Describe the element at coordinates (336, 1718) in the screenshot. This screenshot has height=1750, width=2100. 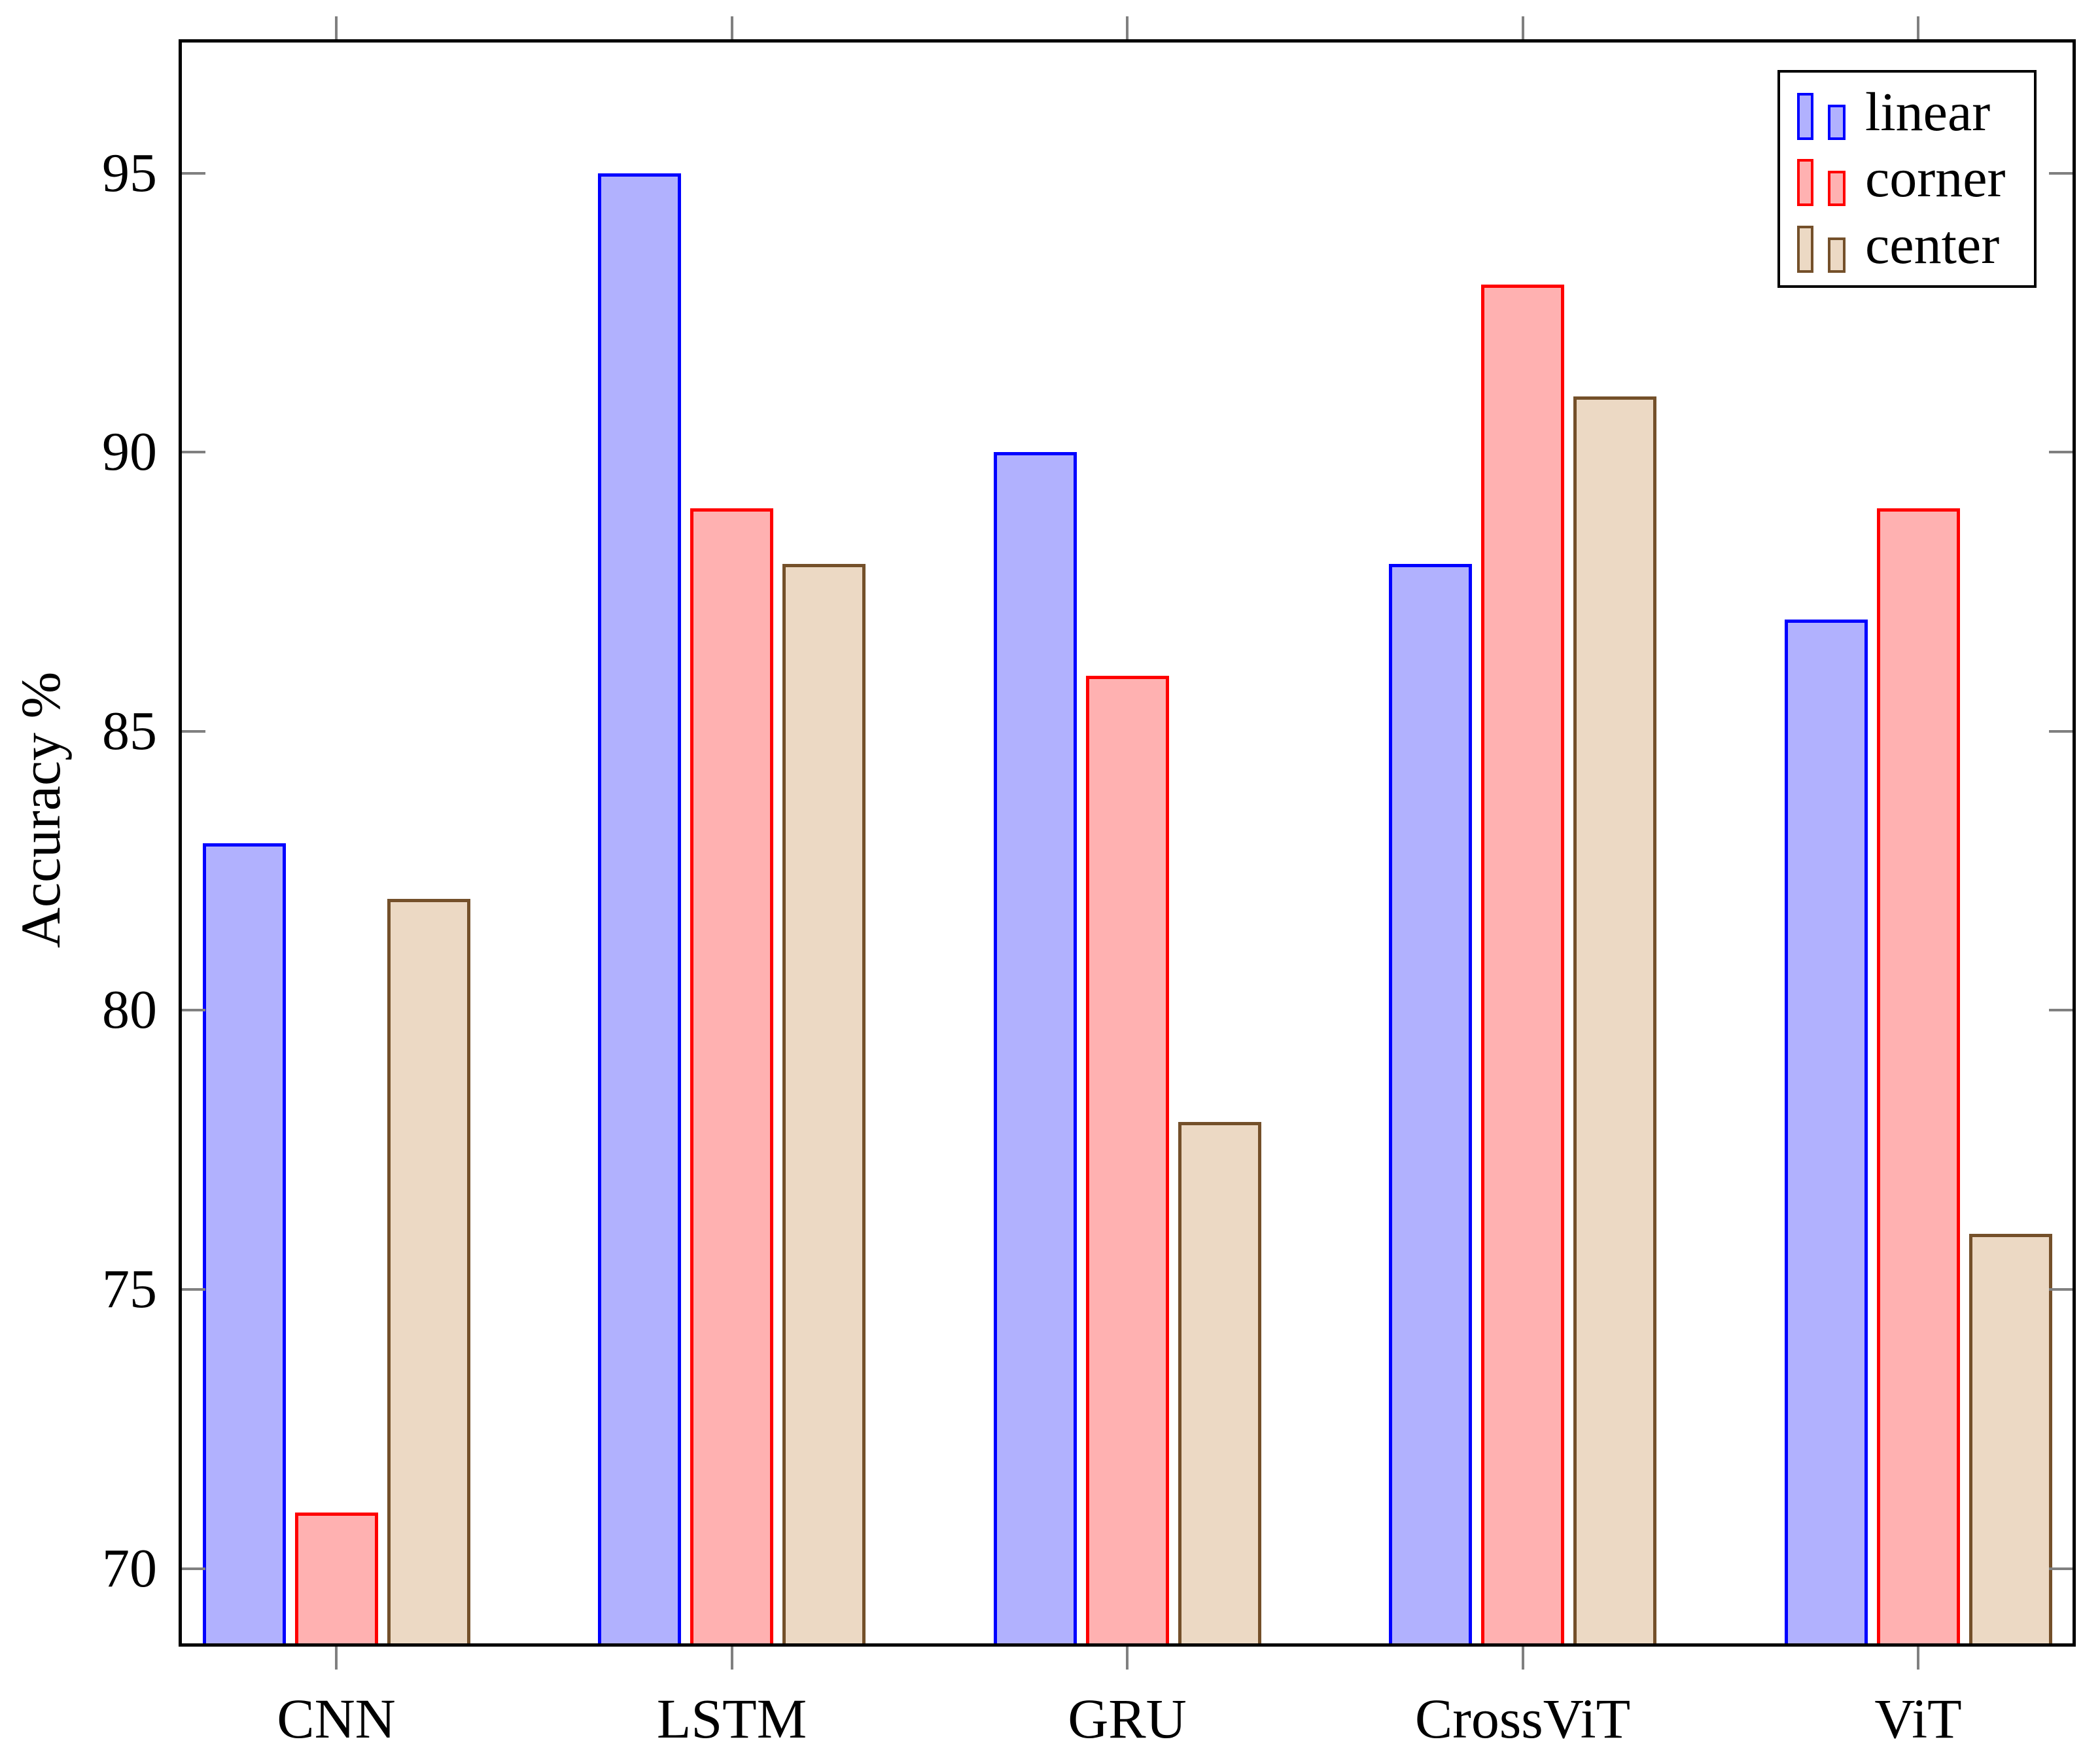
I see `x-tick-label: CNN` at that location.